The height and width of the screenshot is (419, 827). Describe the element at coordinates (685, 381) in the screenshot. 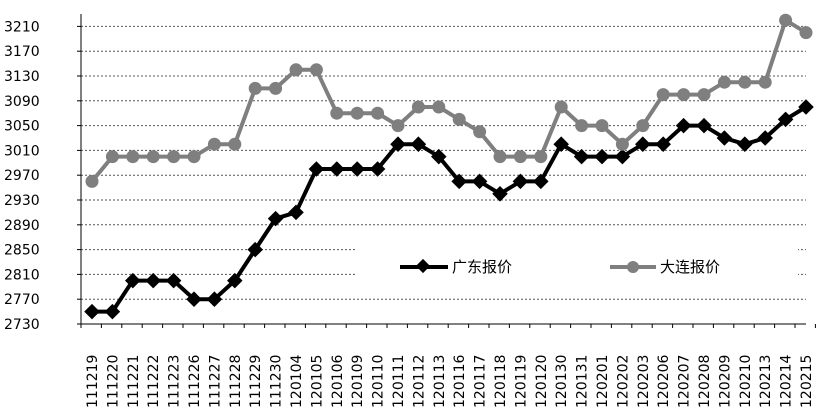

I see `x-tick-label: 120207` at that location.